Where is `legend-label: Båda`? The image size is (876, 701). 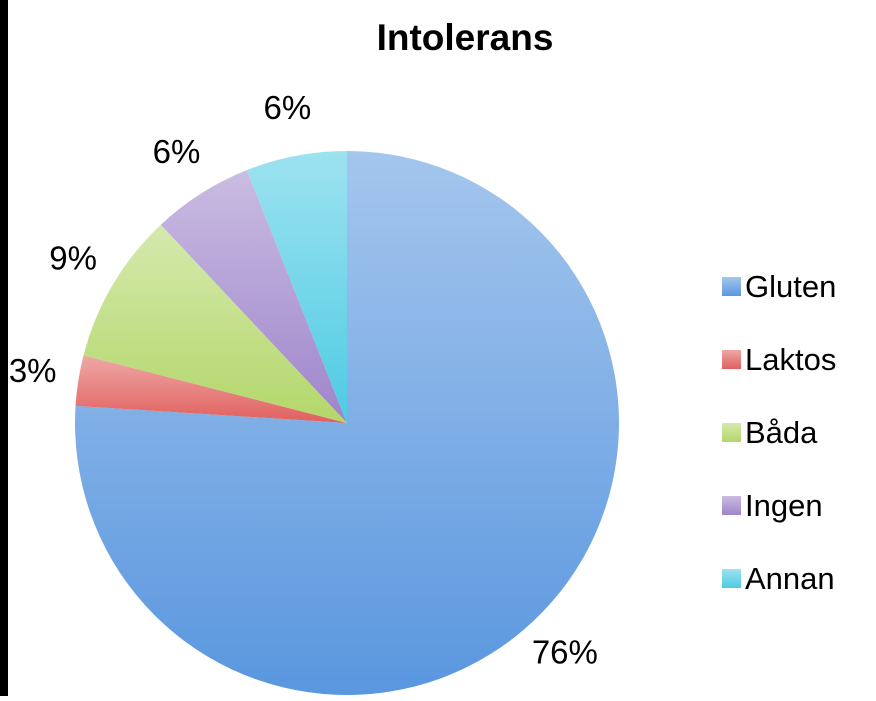 legend-label: Båda is located at coordinates (781, 432).